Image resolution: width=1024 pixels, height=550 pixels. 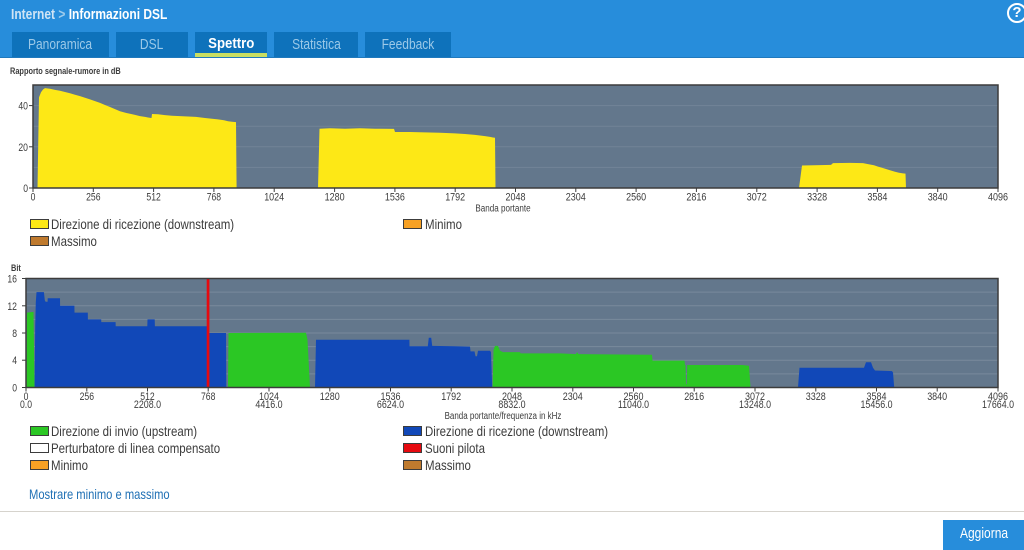 I want to click on svg-text: 2208.0, so click(x=147, y=405).